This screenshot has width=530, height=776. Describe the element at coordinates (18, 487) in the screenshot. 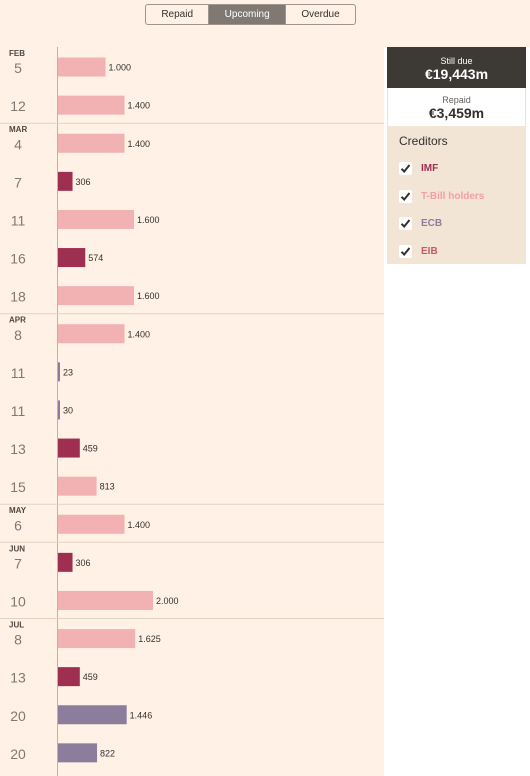

I see `day-label: 15` at that location.